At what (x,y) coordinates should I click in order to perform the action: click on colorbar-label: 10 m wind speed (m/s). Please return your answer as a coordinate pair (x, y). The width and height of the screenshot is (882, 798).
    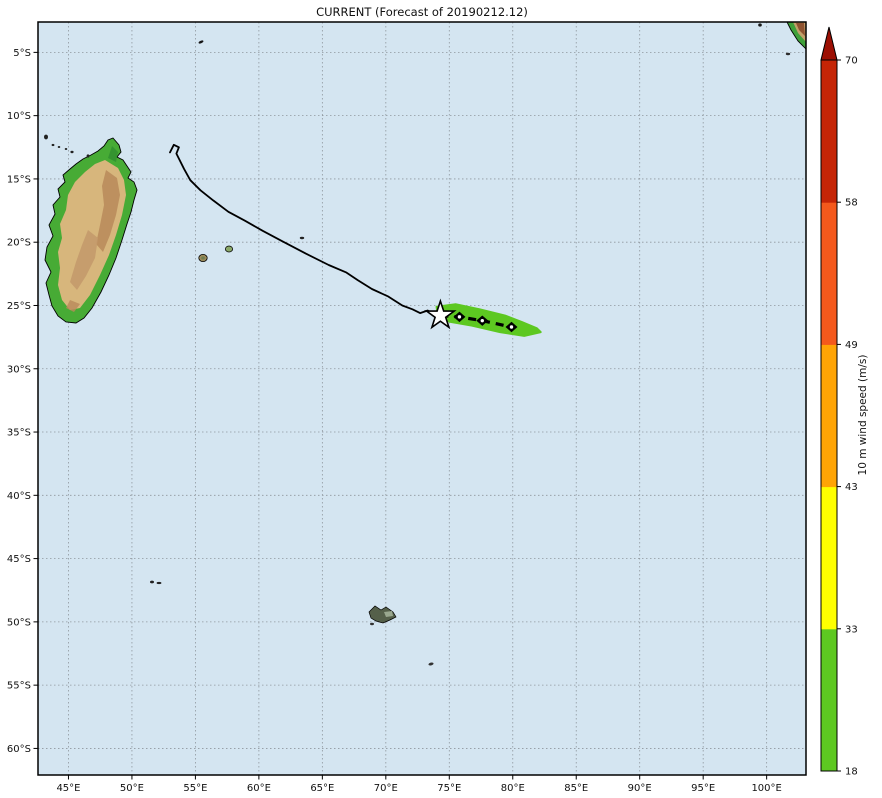
    Looking at the image, I should click on (863, 415).